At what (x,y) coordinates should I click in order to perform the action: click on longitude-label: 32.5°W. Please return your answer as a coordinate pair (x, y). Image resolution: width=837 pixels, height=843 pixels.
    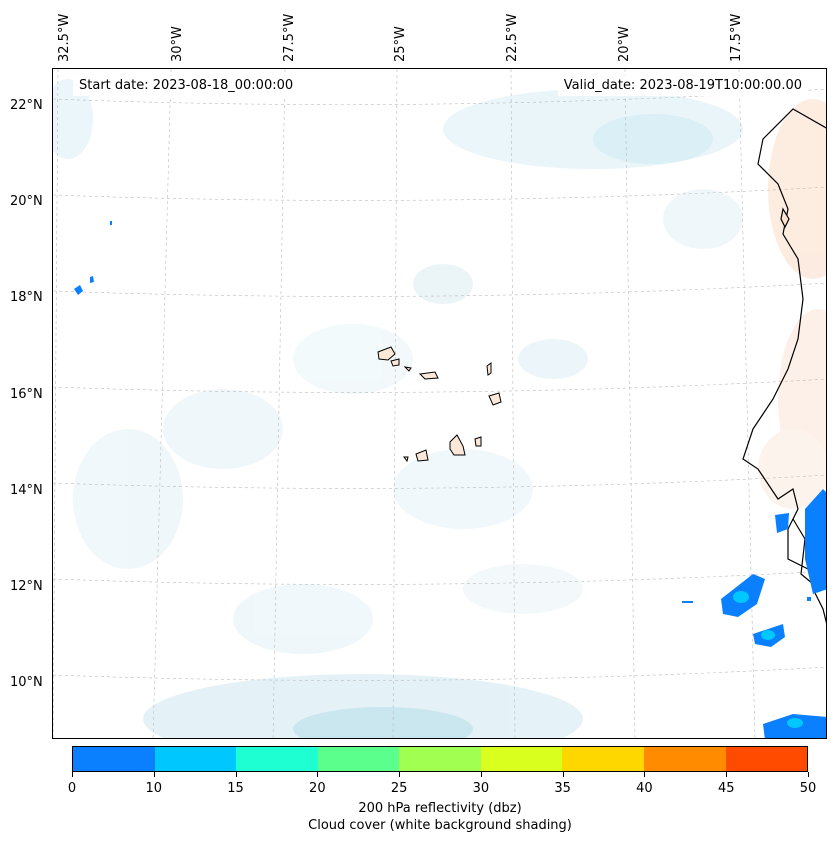
    Looking at the image, I should click on (64, 37).